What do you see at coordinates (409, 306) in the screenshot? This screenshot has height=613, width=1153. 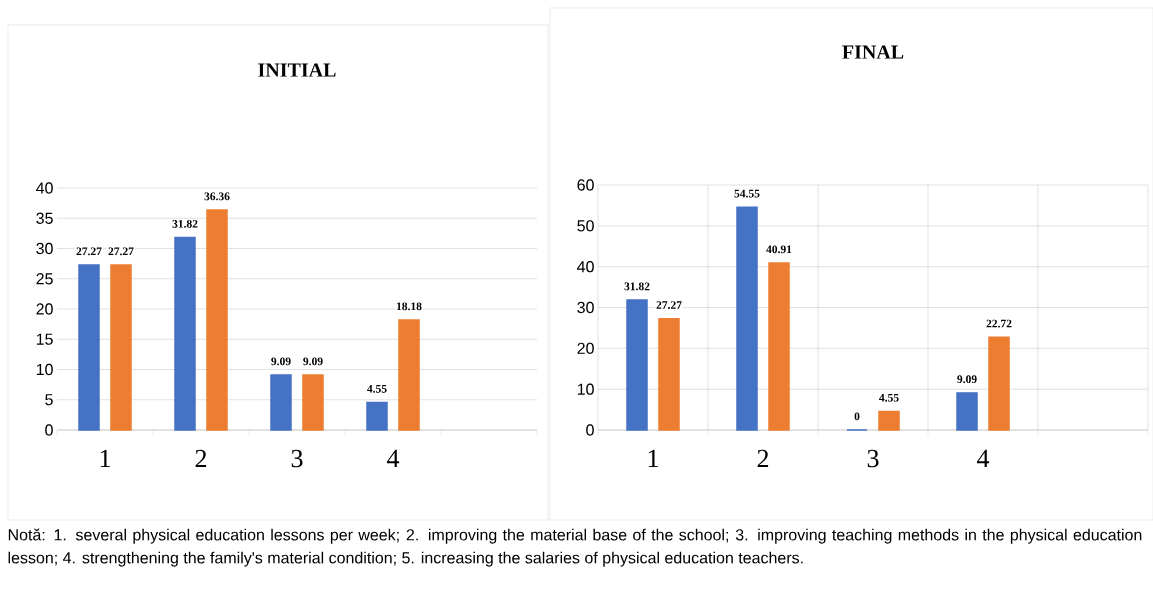 I see `data-label: 18.18` at bounding box center [409, 306].